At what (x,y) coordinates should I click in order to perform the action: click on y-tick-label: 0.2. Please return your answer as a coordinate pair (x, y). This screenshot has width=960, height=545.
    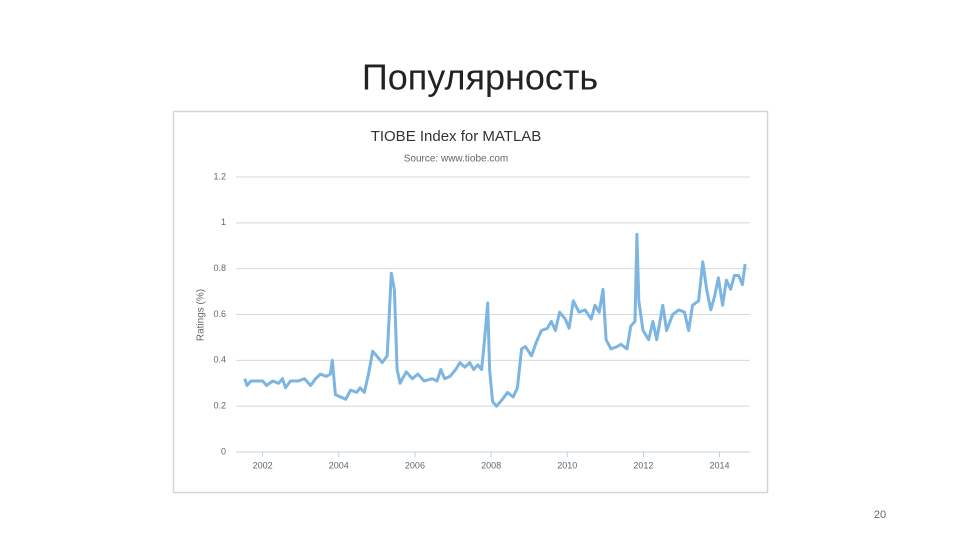
    Looking at the image, I should click on (219, 406).